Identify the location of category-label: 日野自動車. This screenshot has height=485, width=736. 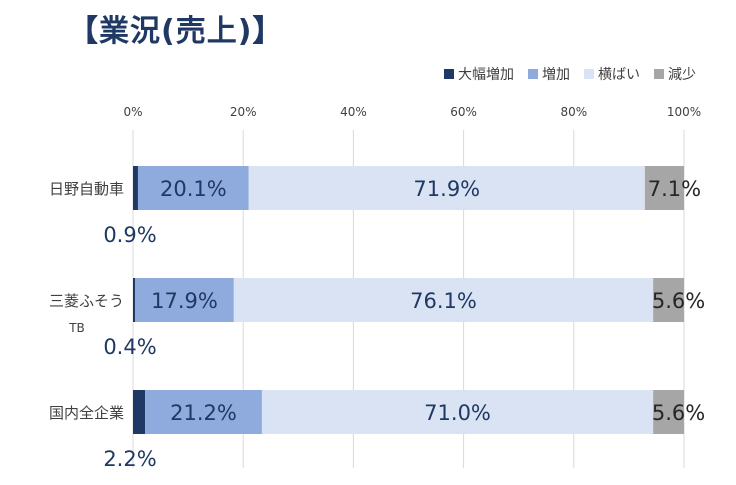
(86, 189).